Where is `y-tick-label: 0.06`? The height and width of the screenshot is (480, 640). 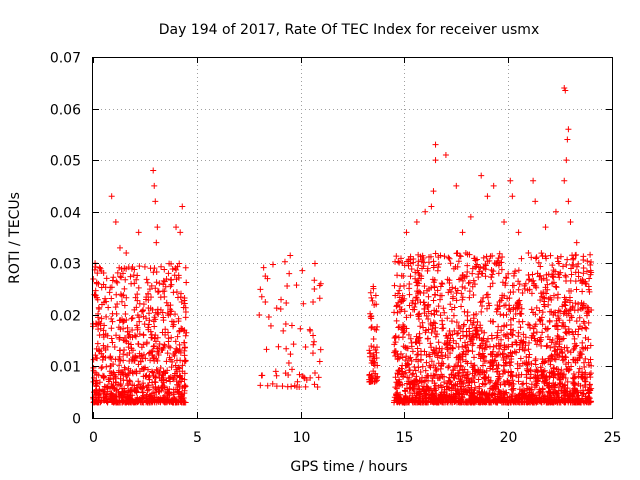
y-tick-label: 0.06 is located at coordinates (65, 111).